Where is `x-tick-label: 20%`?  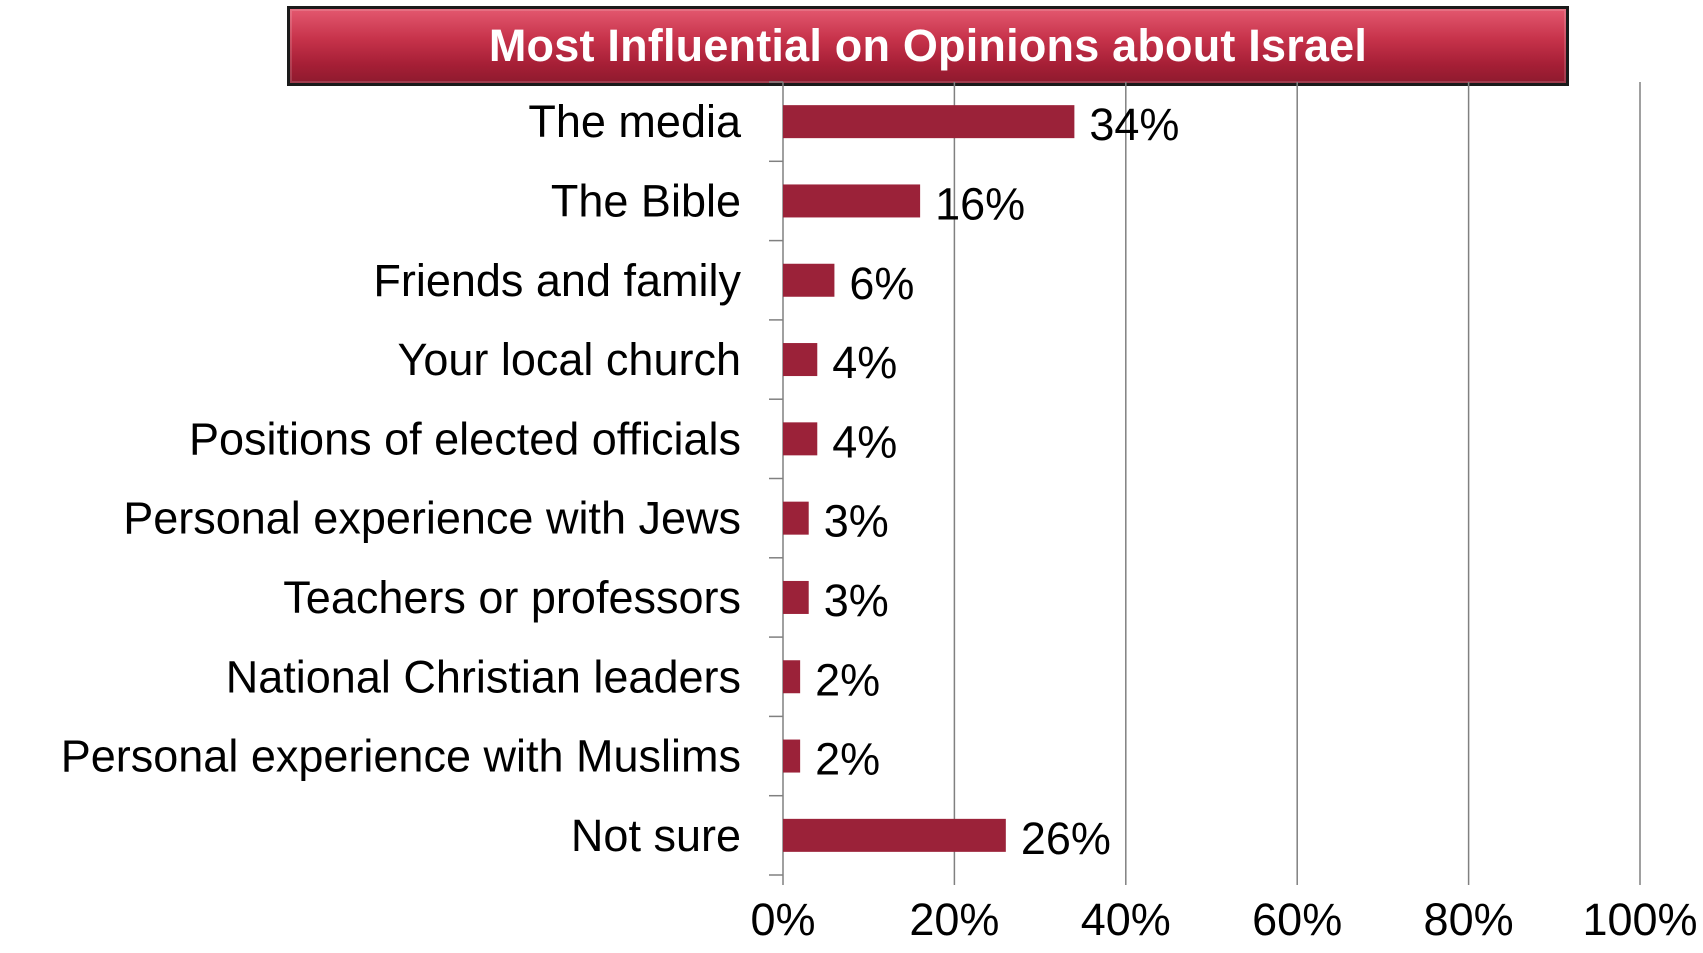 x-tick-label: 20% is located at coordinates (954, 919).